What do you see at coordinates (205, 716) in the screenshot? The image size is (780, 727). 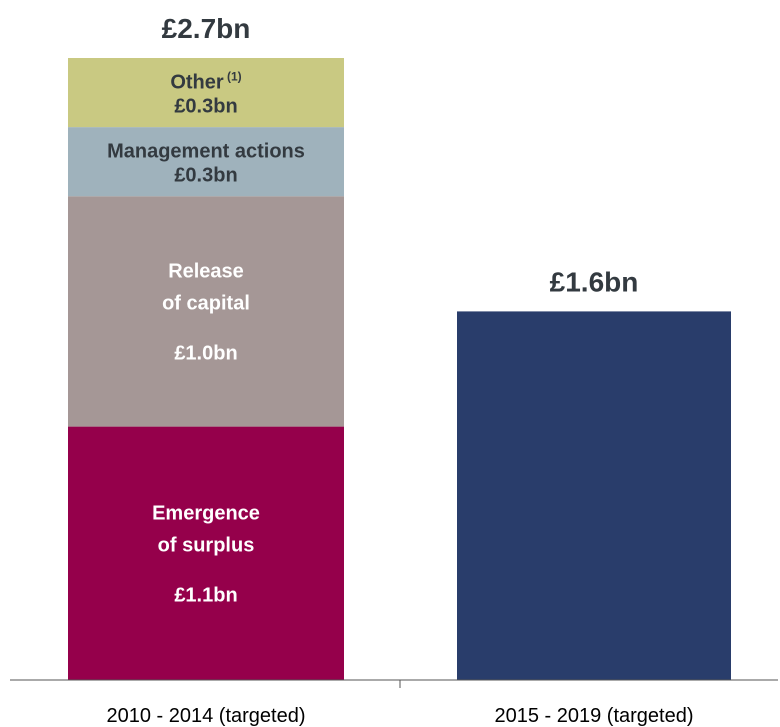 I see `category-label-0: 2010 - 2014 (targeted)` at bounding box center [205, 716].